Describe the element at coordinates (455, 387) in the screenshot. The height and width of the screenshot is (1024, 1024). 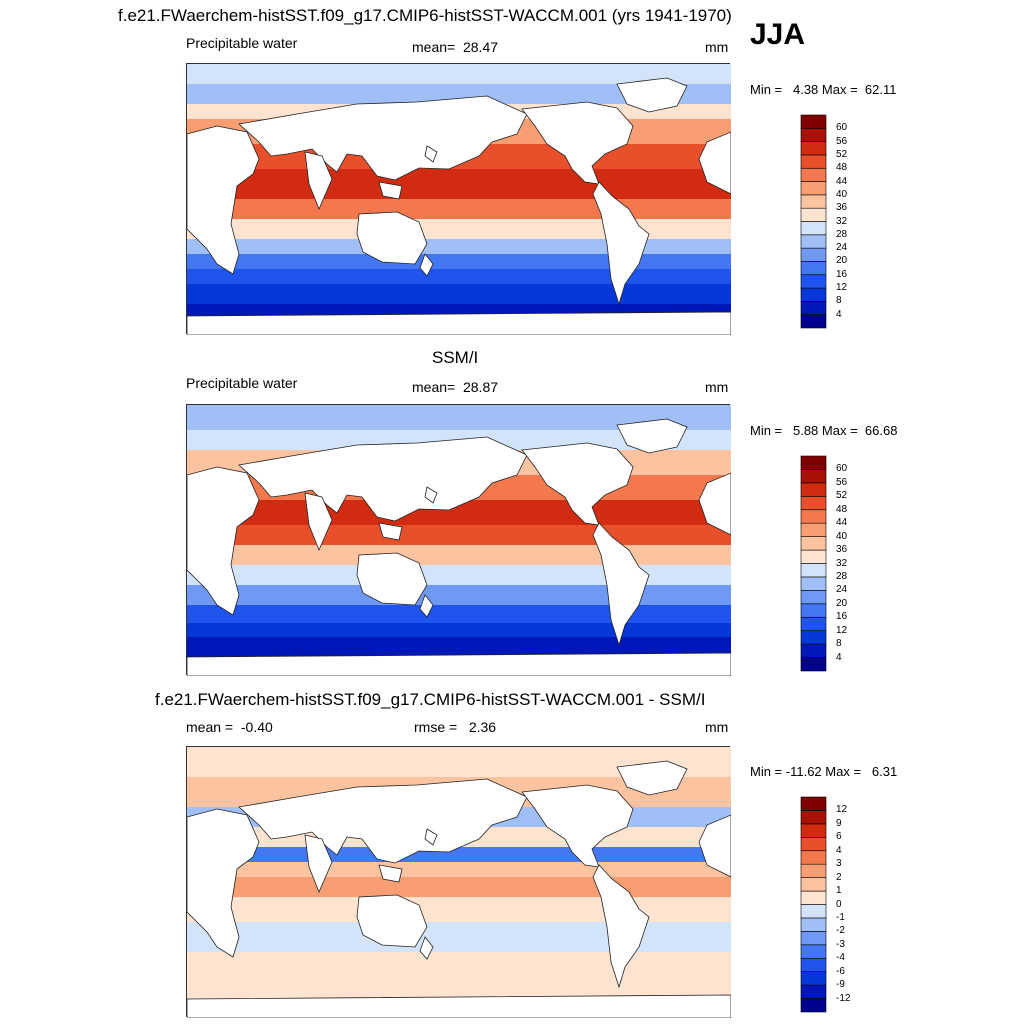
I see `panel-2-mean-label: mean= 28.87` at that location.